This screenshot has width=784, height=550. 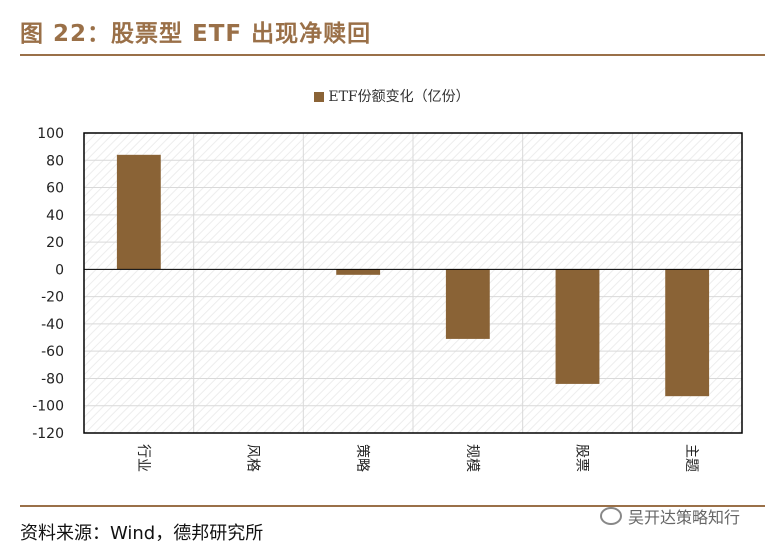 What do you see at coordinates (143, 458) in the screenshot?
I see `x-tick-label: 行业` at bounding box center [143, 458].